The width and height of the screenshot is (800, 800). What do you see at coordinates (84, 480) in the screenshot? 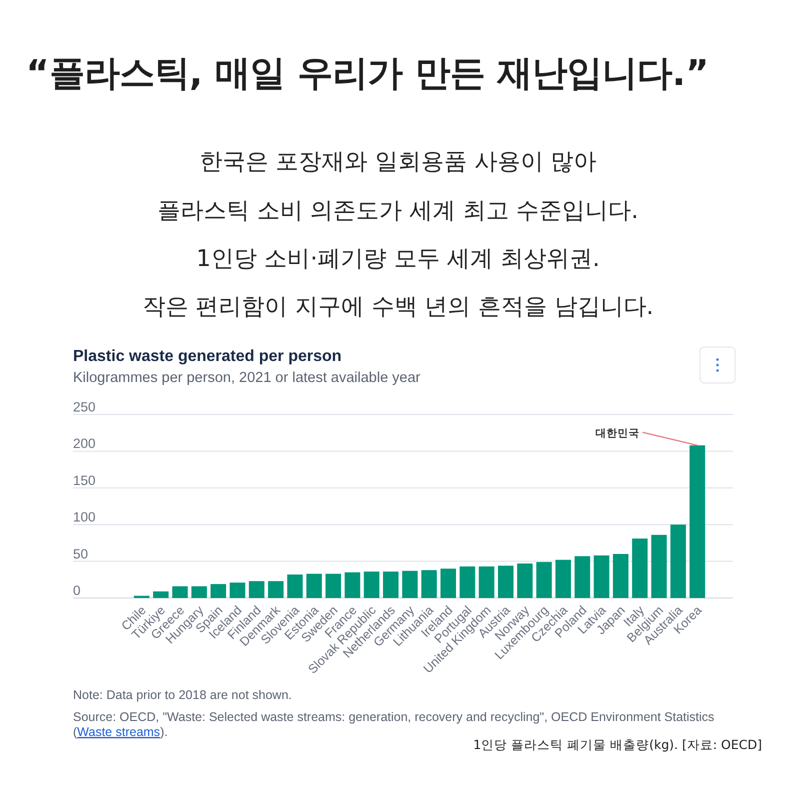
I see `y-tick-label: 150` at bounding box center [84, 480].